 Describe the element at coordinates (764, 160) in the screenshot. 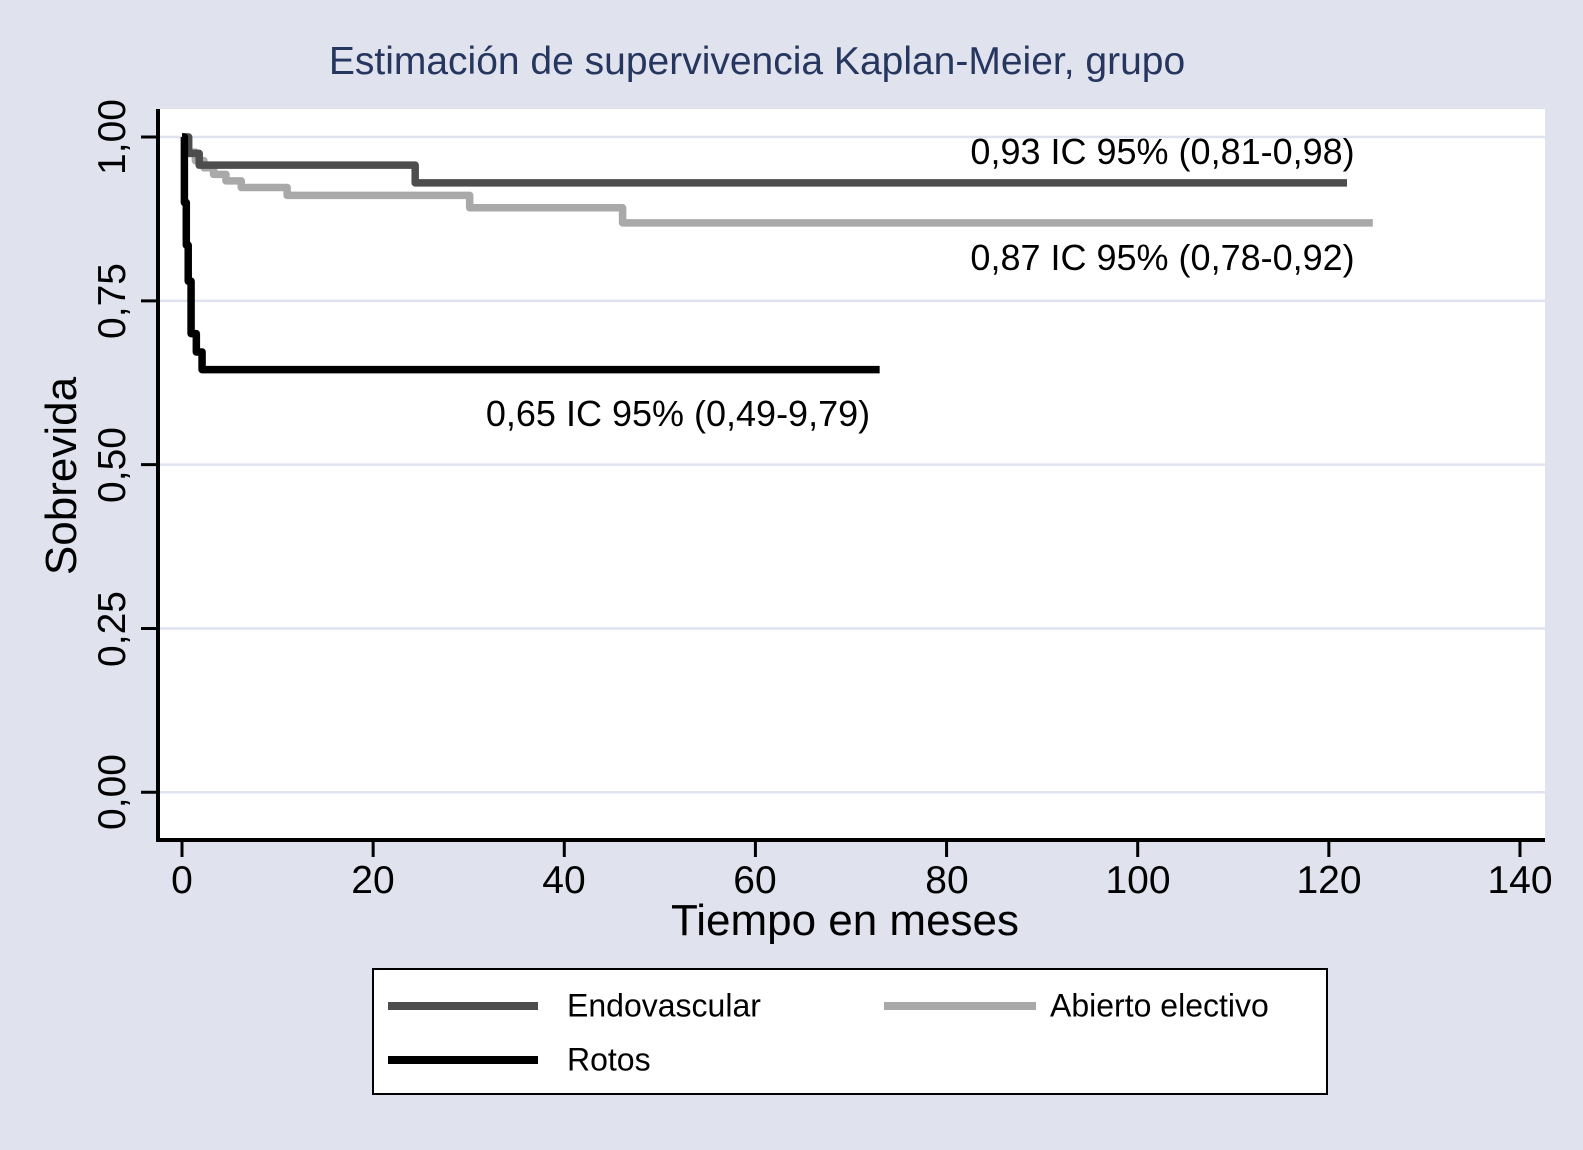

I see `series-line-endovascular` at that location.